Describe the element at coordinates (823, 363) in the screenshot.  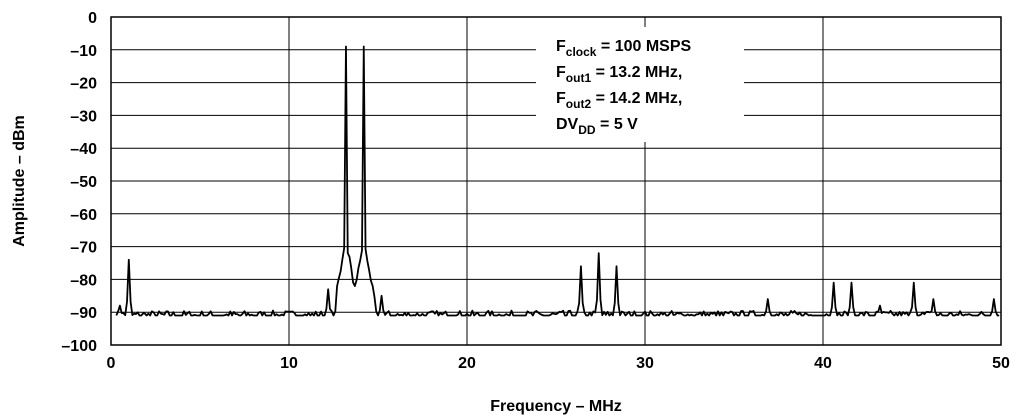
I see `x-tick-label: 40` at that location.